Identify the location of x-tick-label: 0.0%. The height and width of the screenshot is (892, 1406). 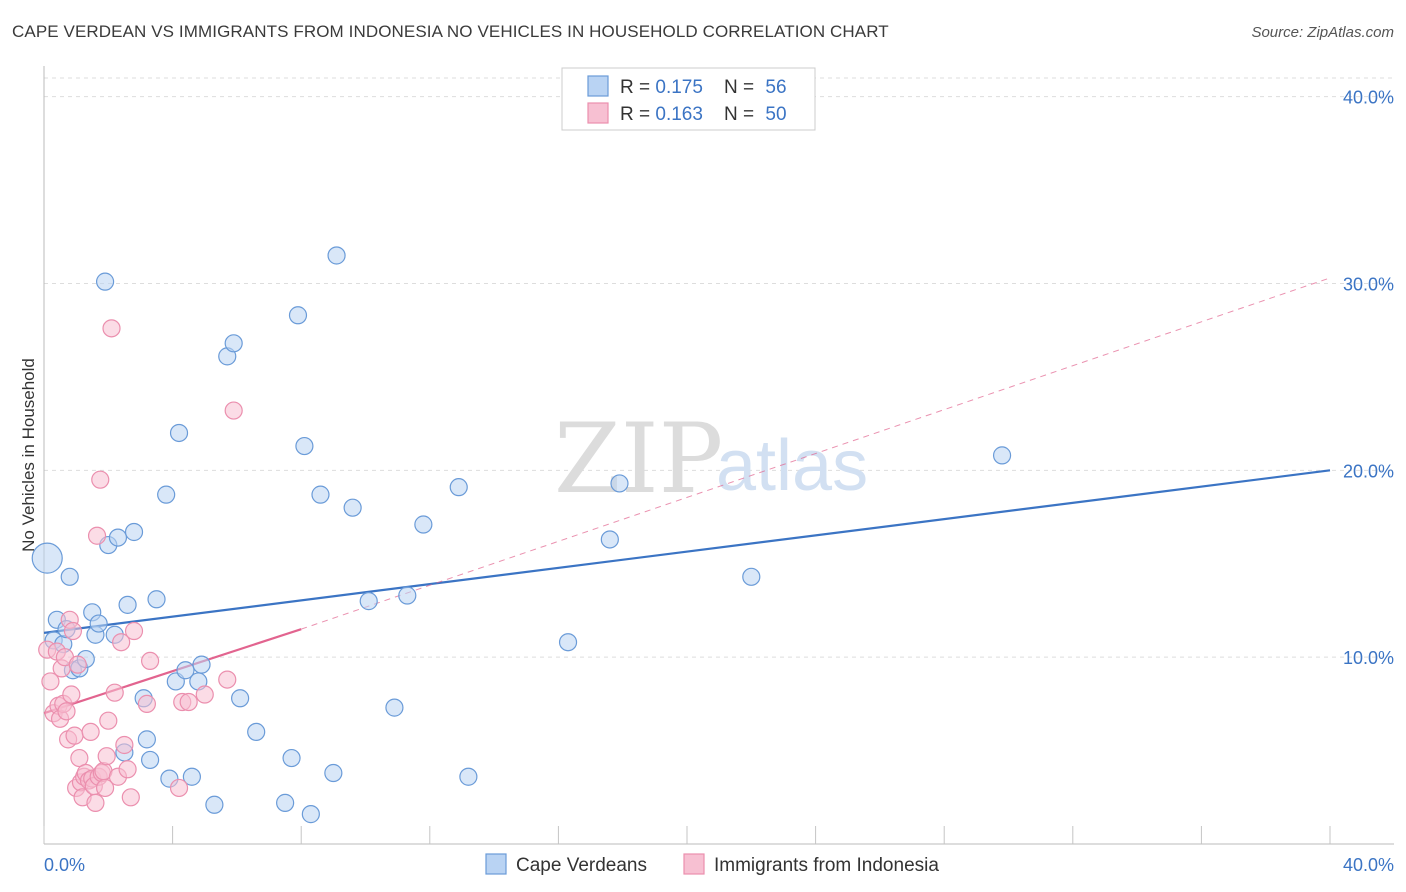
(64, 865).